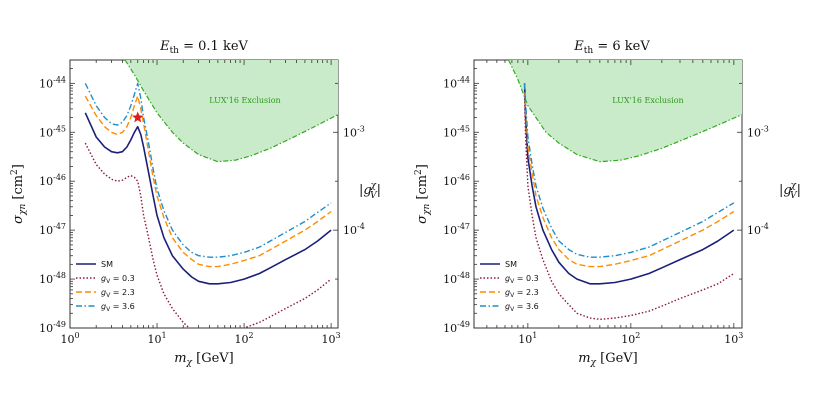 The height and width of the screenshot is (406, 814). What do you see at coordinates (203, 47) in the screenshot?
I see `panel-title: Eth = 0.1 keV` at bounding box center [203, 47].